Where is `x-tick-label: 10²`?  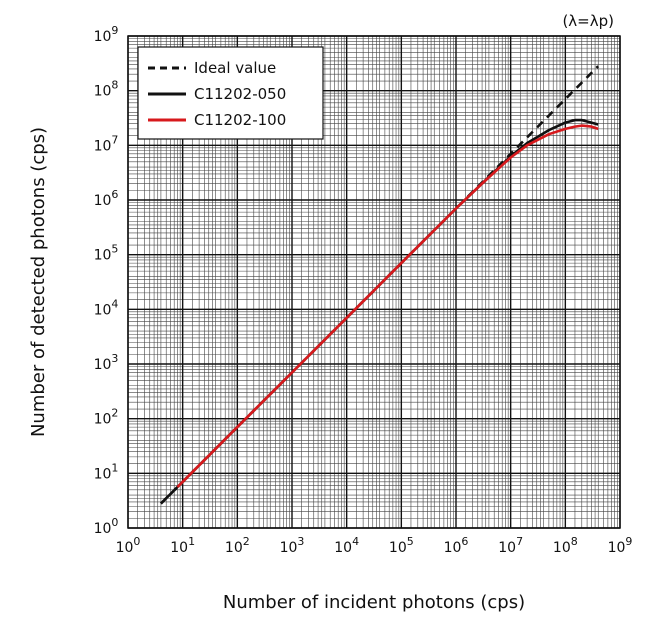 x-tick-label: 10² is located at coordinates (237, 545).